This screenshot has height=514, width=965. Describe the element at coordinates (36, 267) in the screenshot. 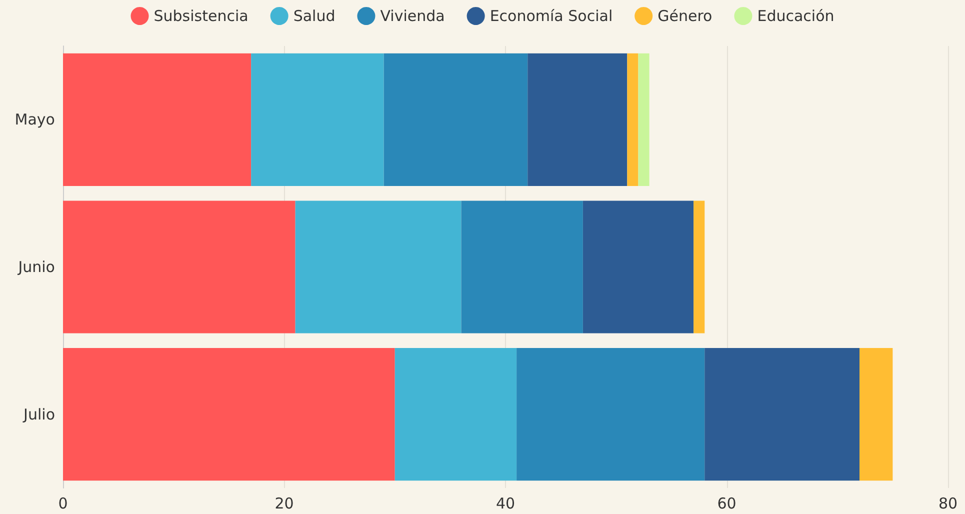

I see `y-tick-label: Junio` at that location.